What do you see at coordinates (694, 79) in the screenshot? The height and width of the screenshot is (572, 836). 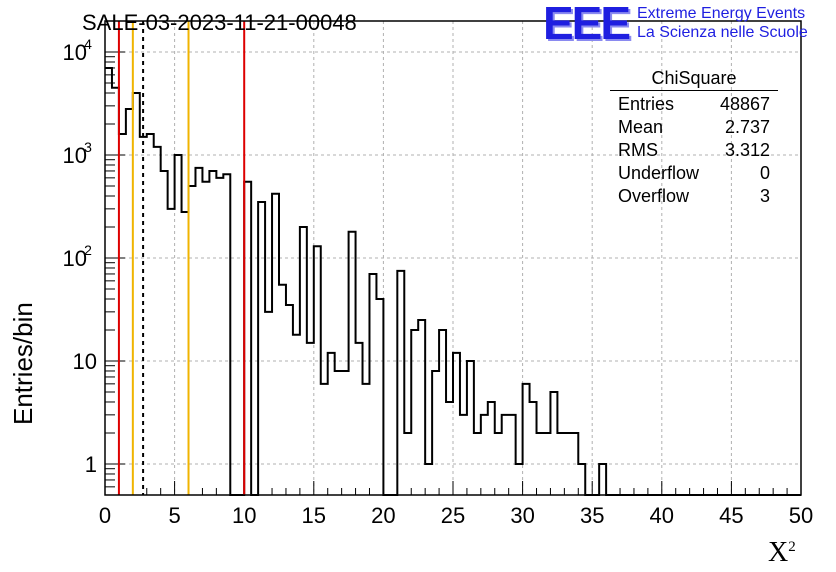 I see `stats-title: ChiSquare` at bounding box center [694, 79].